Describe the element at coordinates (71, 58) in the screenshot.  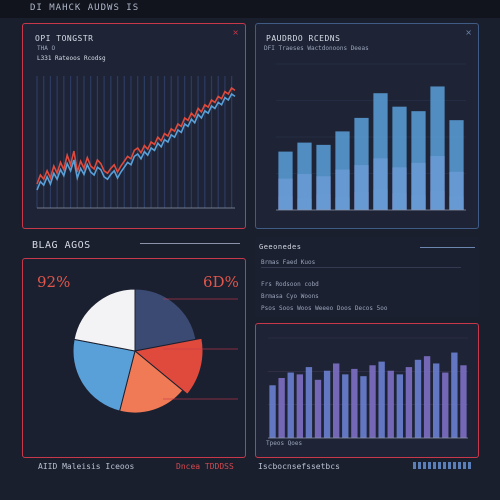
I see `panel-legend: L331 Rateoos Rcodsg` at that location.